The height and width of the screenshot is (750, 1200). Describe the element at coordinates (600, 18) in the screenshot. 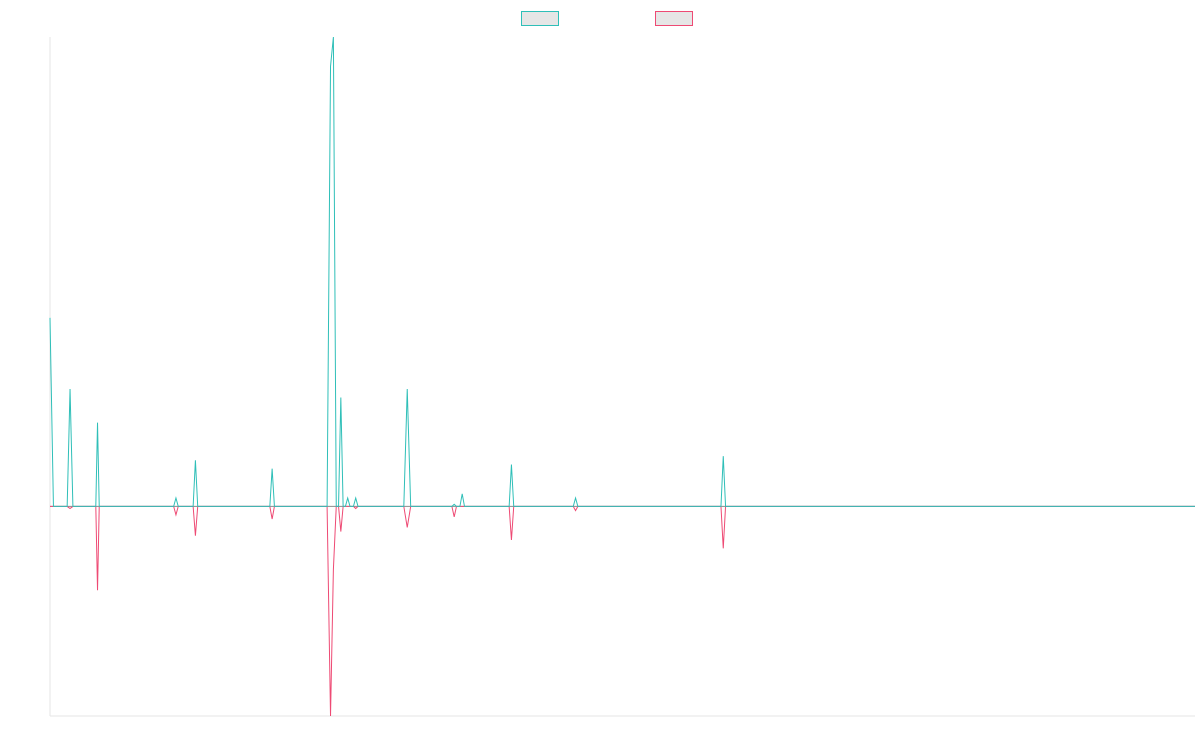

I see `legend` at that location.